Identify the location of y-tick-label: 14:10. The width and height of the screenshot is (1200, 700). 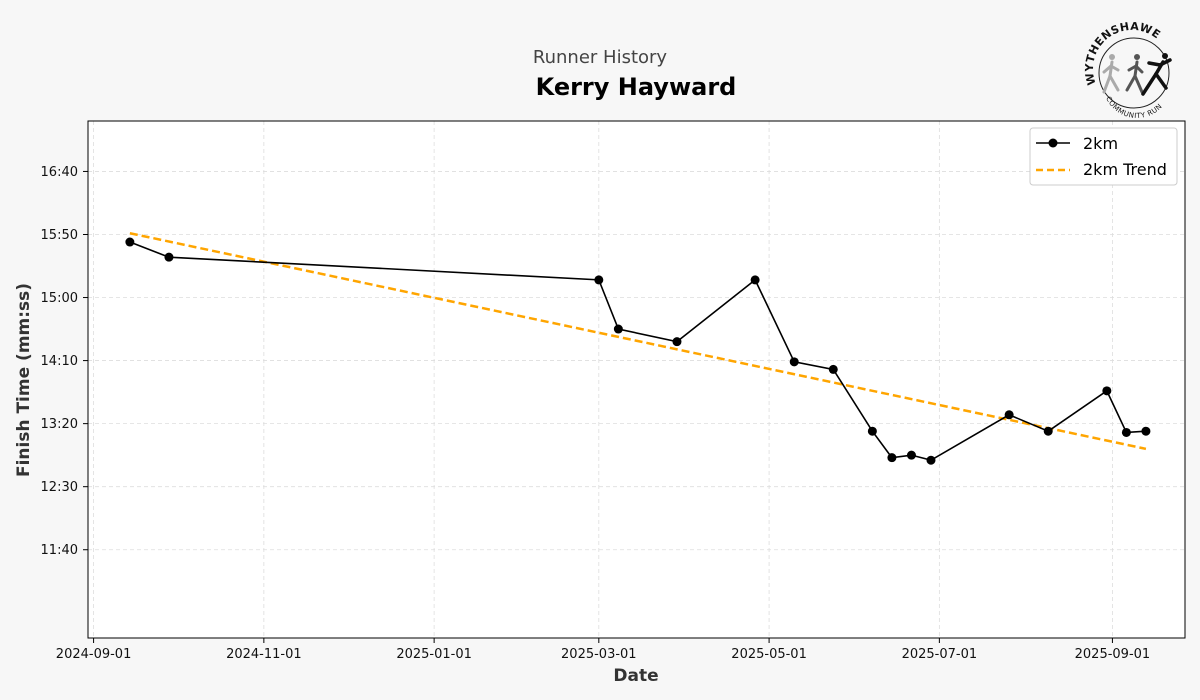
(59, 361).